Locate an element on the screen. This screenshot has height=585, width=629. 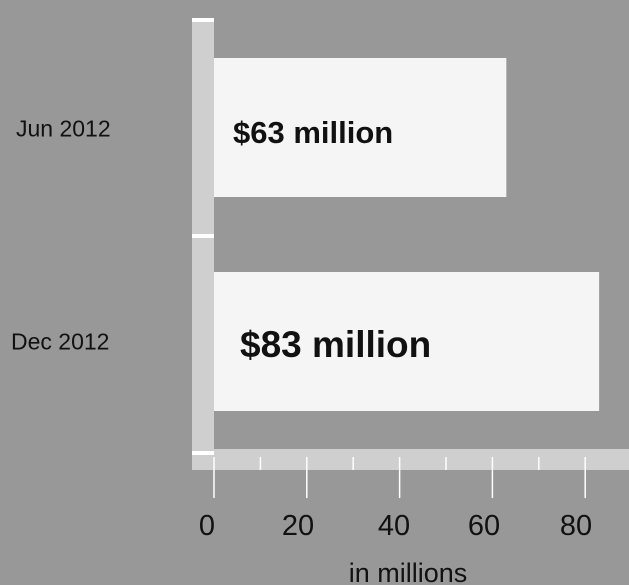
category-label-jun-2012: Jun 2012 is located at coordinates (63, 128).